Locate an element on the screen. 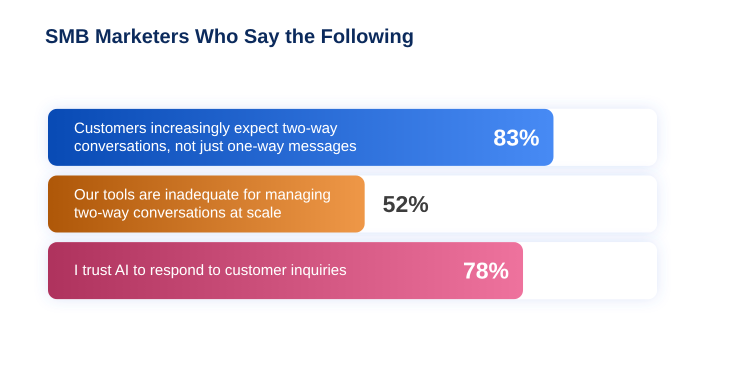 Image resolution: width=743 pixels, height=372 pixels. data-label: 78% is located at coordinates (486, 271).